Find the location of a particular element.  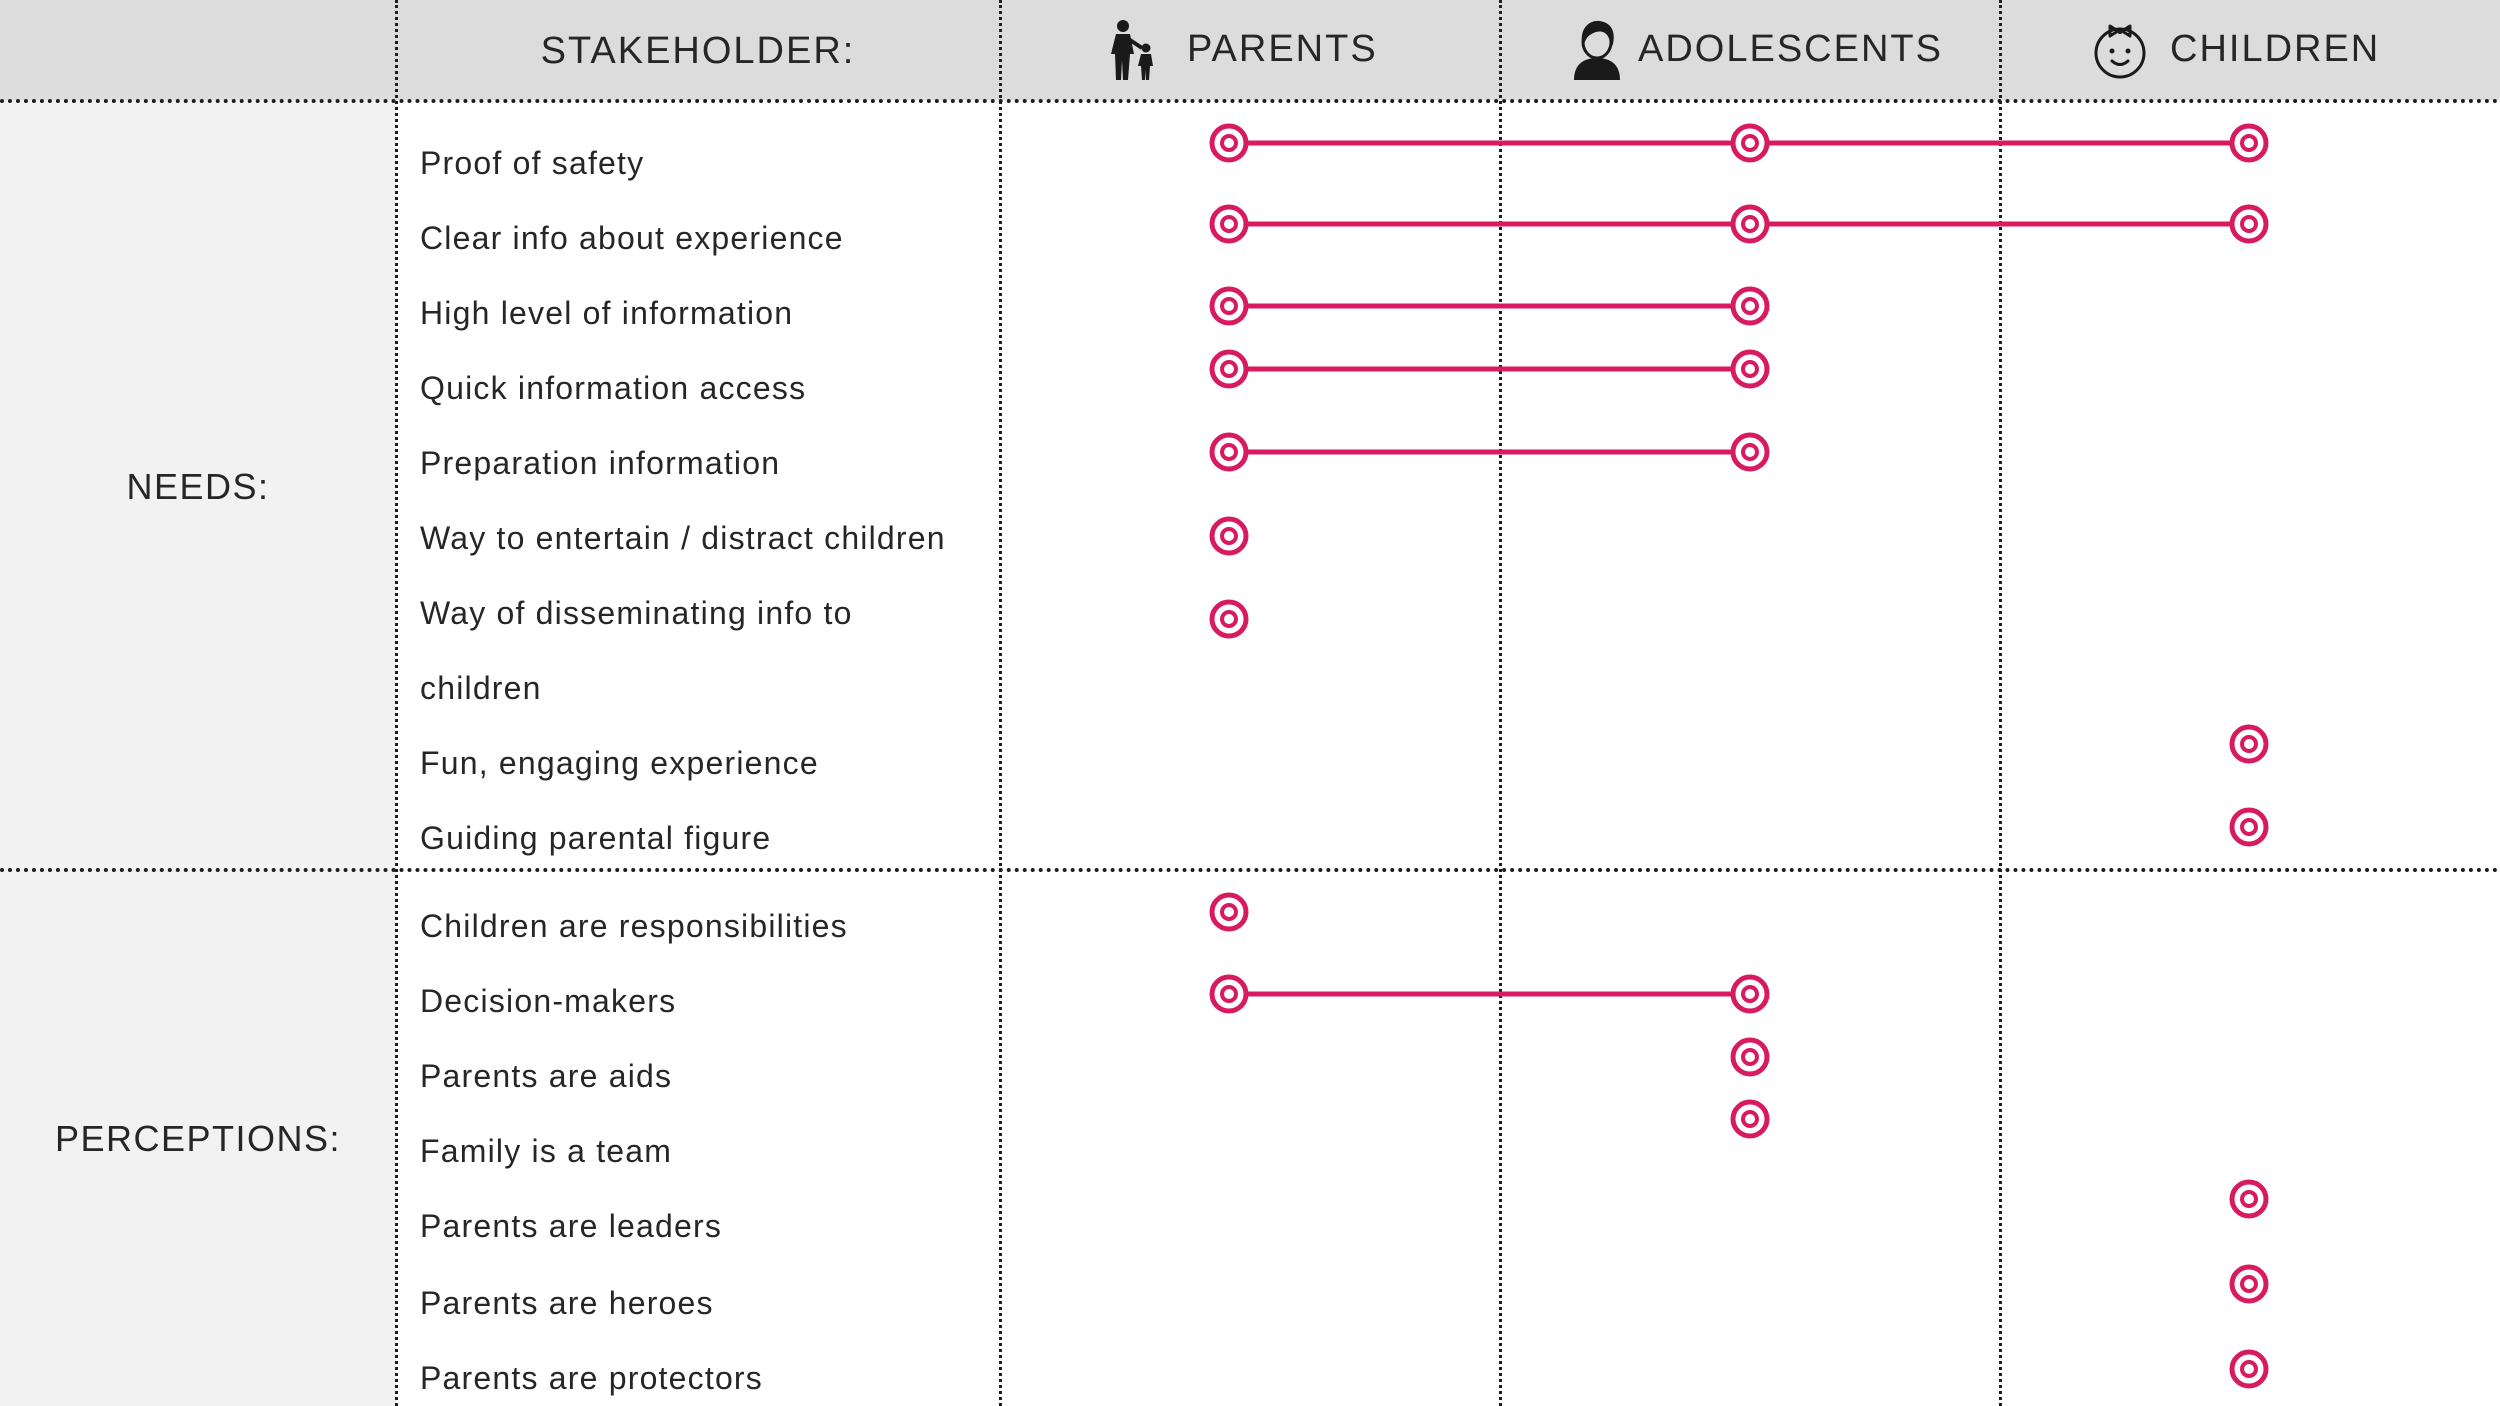

group-label-needs: NEEDS: is located at coordinates (198, 486).